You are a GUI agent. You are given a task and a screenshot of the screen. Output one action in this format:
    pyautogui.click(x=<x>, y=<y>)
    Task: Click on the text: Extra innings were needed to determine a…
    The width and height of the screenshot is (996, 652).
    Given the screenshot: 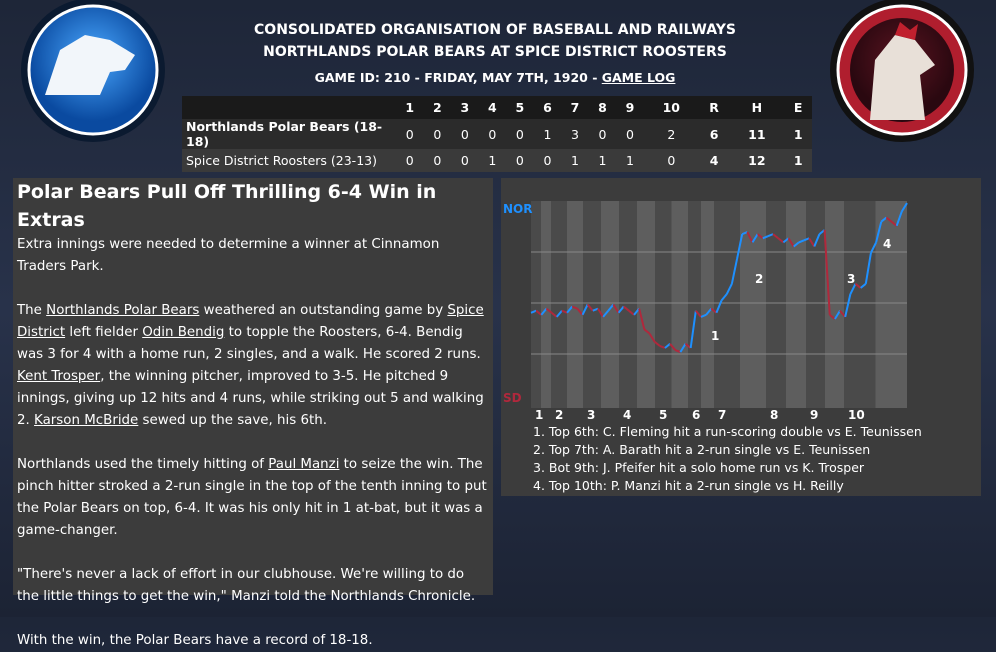 What is the action you would take?
    pyautogui.click(x=228, y=255)
    